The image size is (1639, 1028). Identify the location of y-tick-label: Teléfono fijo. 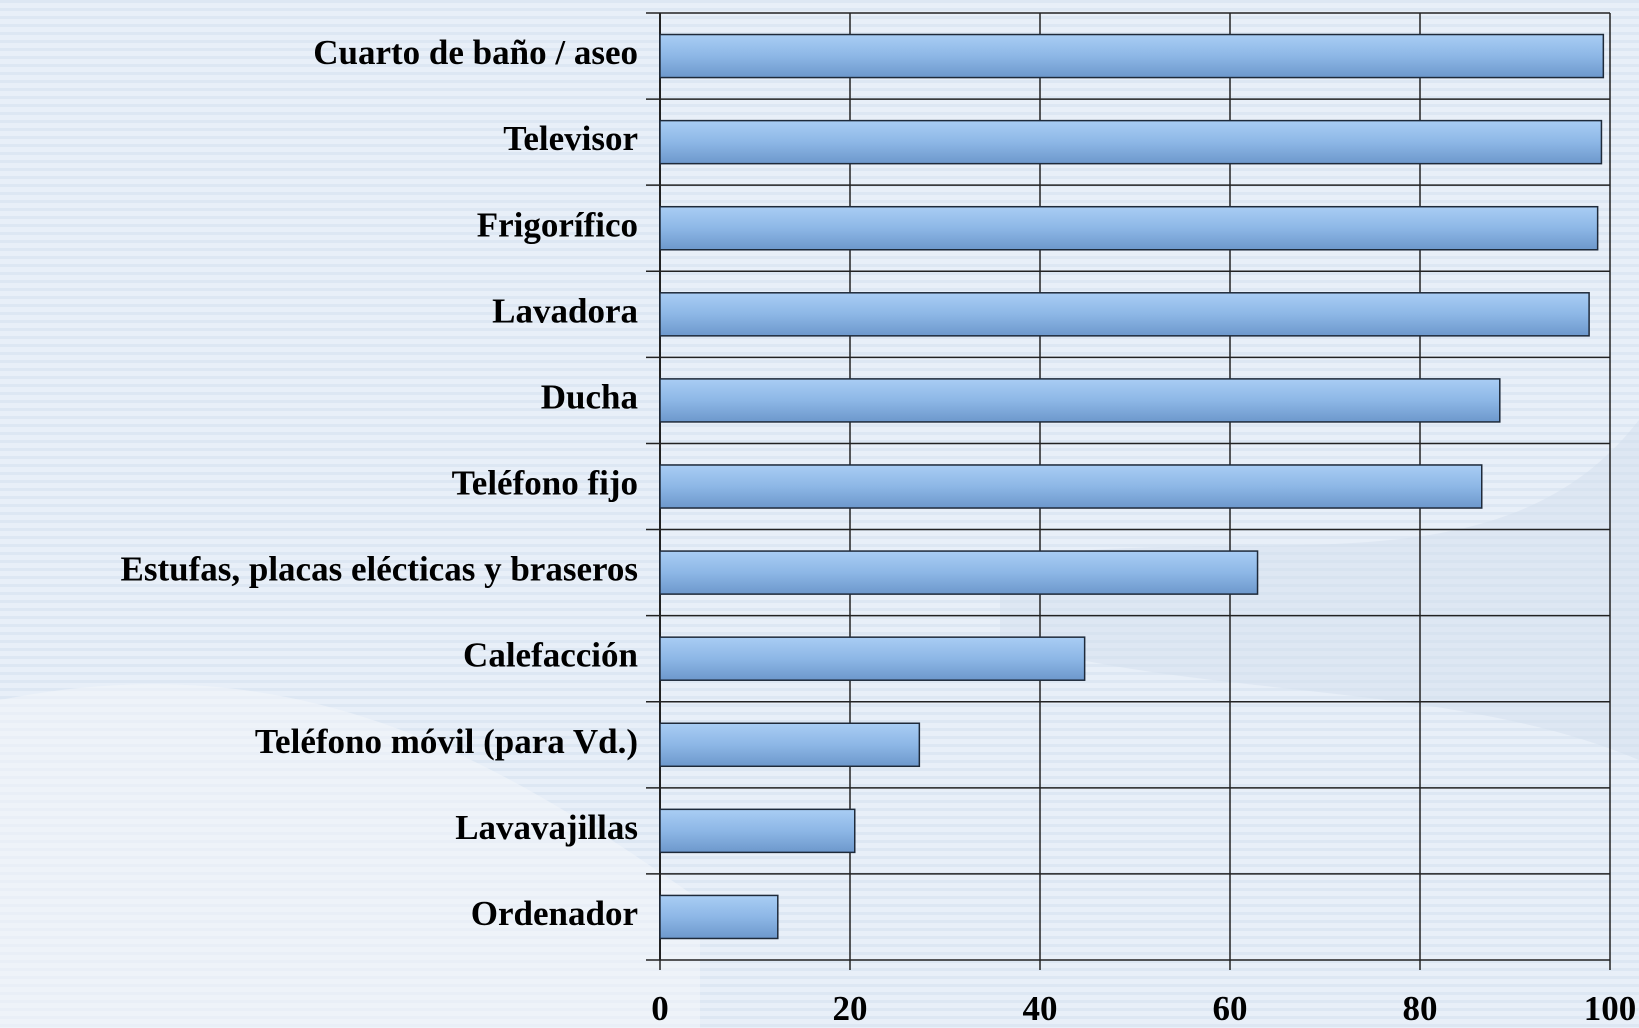
(545, 483).